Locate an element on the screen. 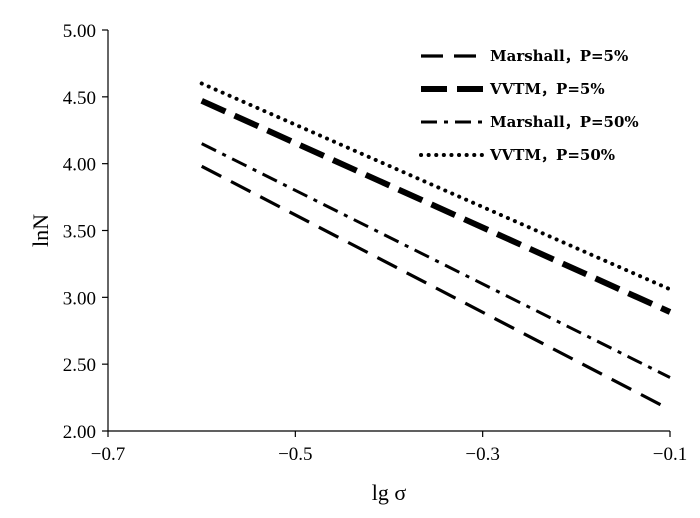 The width and height of the screenshot is (700, 518). y-tick-label: 5.00 is located at coordinates (79, 31).